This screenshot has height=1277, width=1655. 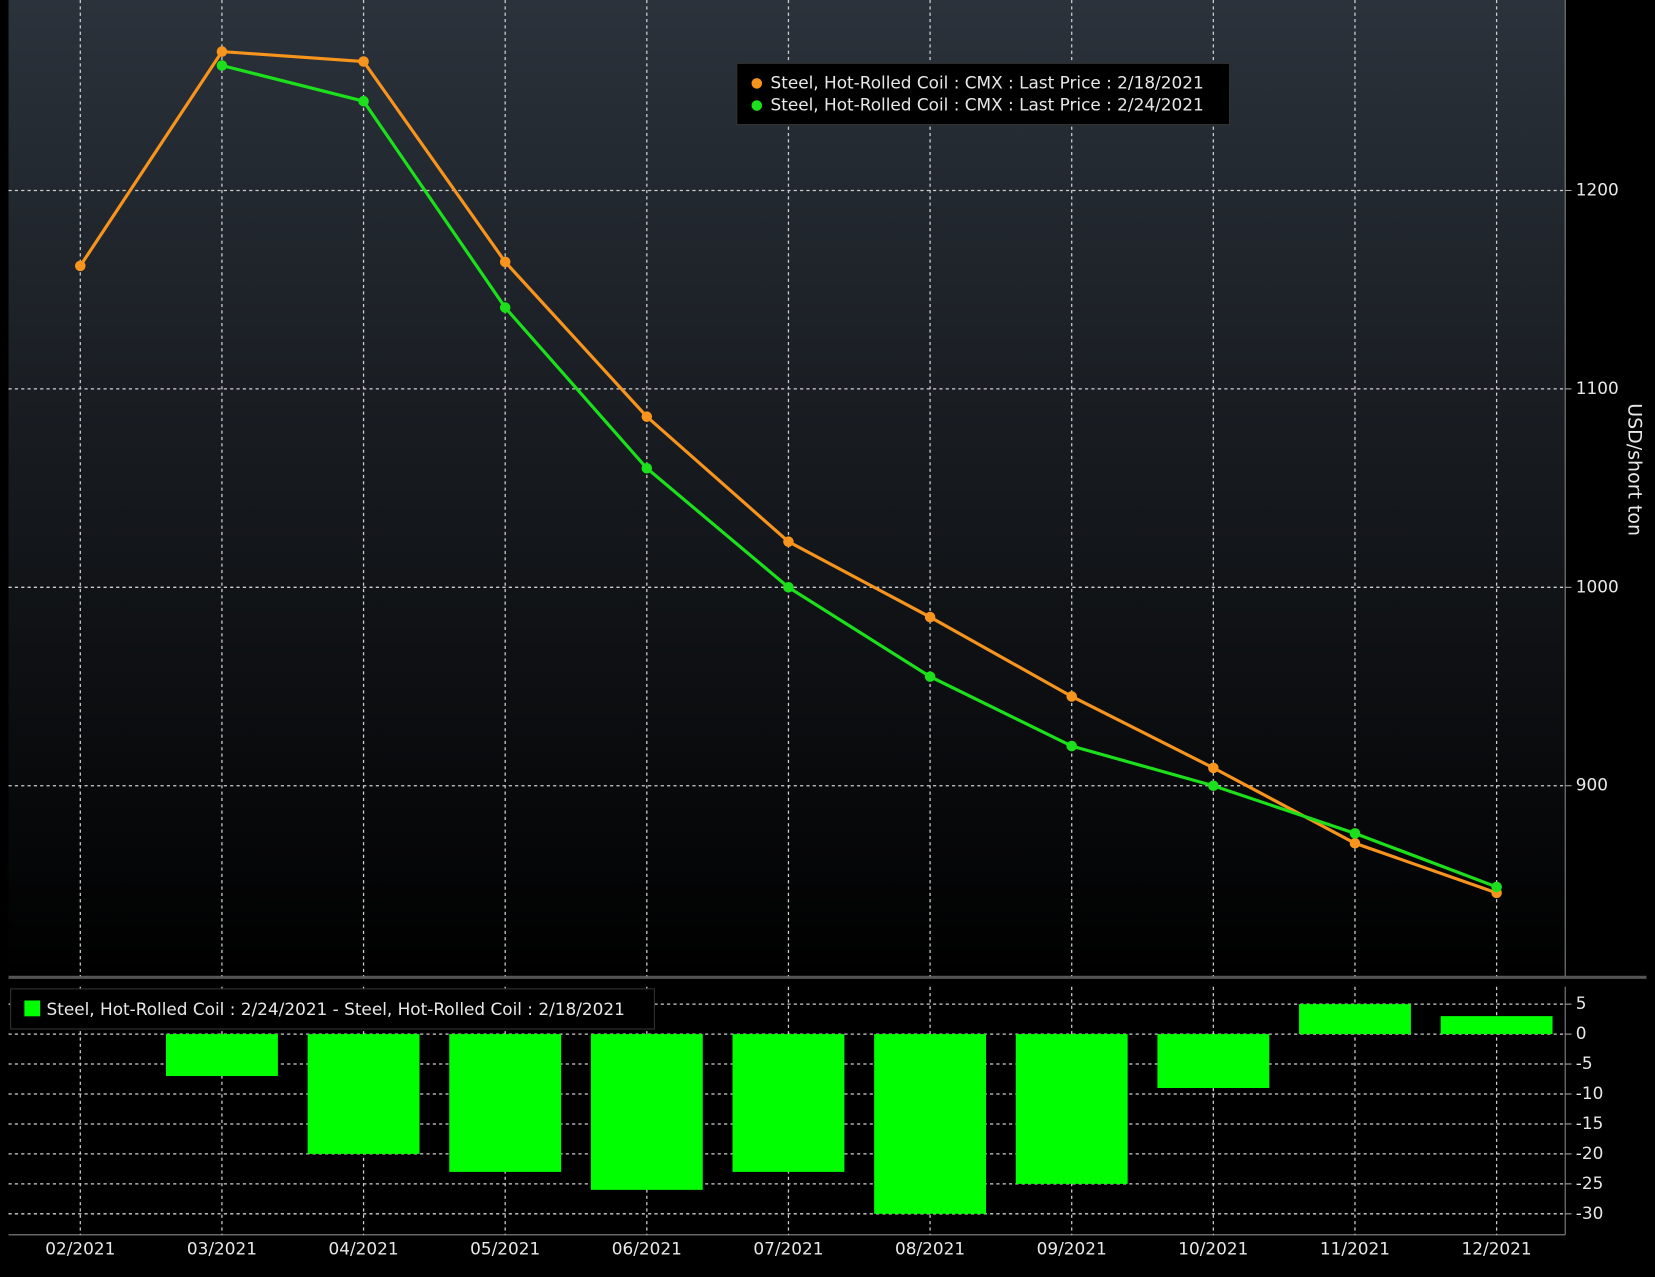 I want to click on y-tick-label: 1000, so click(x=1597, y=586).